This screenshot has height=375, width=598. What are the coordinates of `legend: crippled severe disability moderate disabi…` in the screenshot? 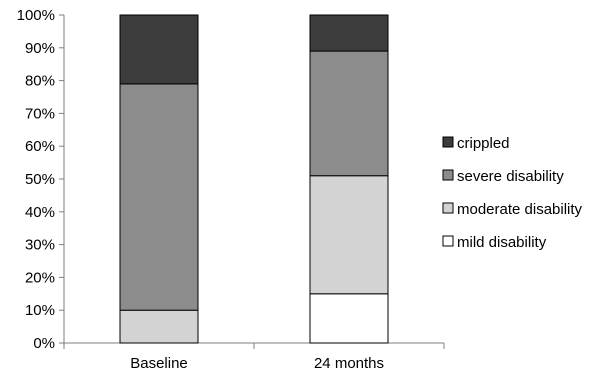 It's located at (512, 193).